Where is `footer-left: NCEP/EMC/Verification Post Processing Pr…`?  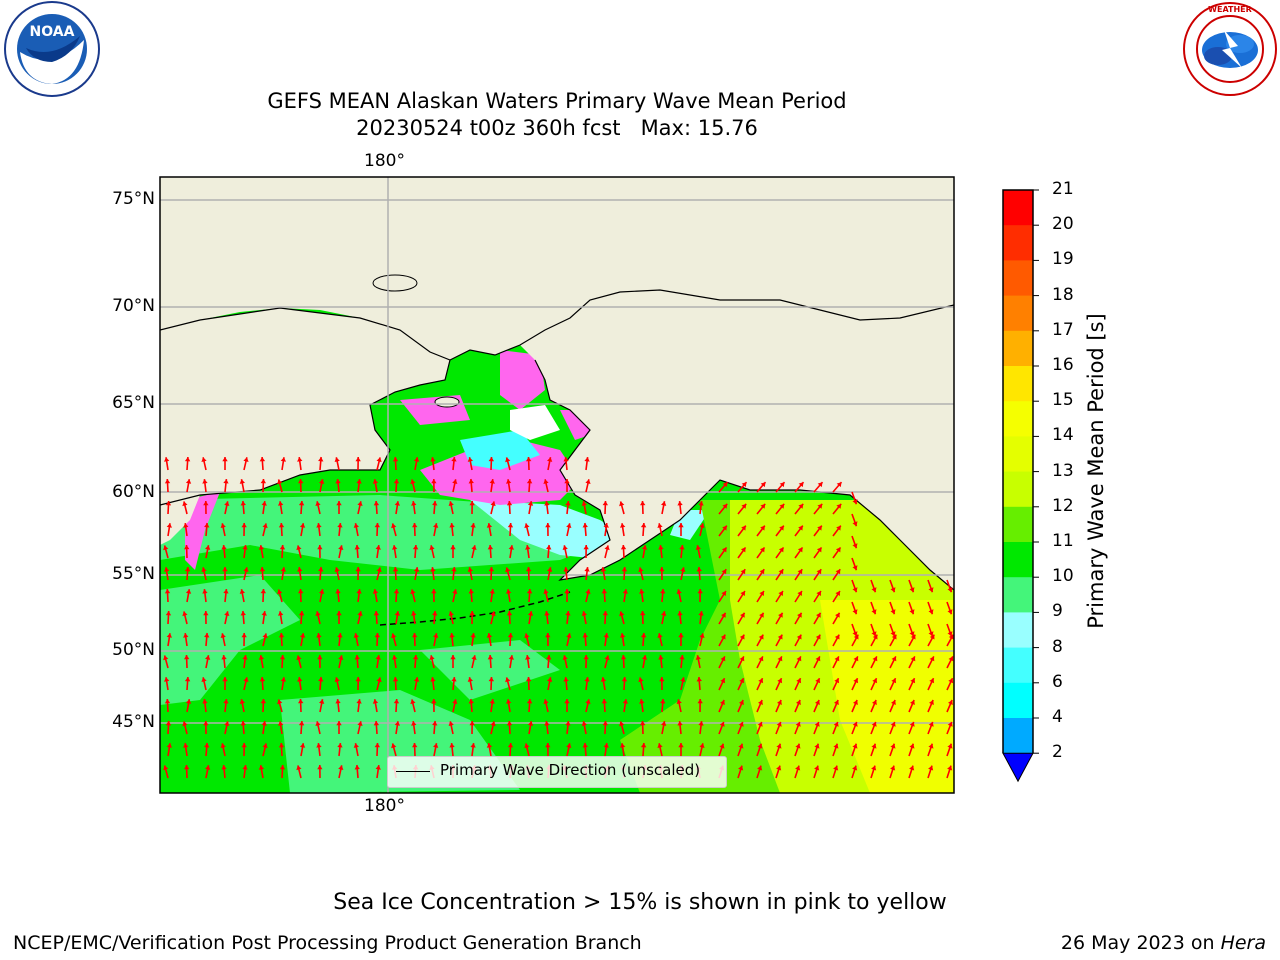
footer-left: NCEP/EMC/Verification Post Processing Pr… is located at coordinates (327, 943).